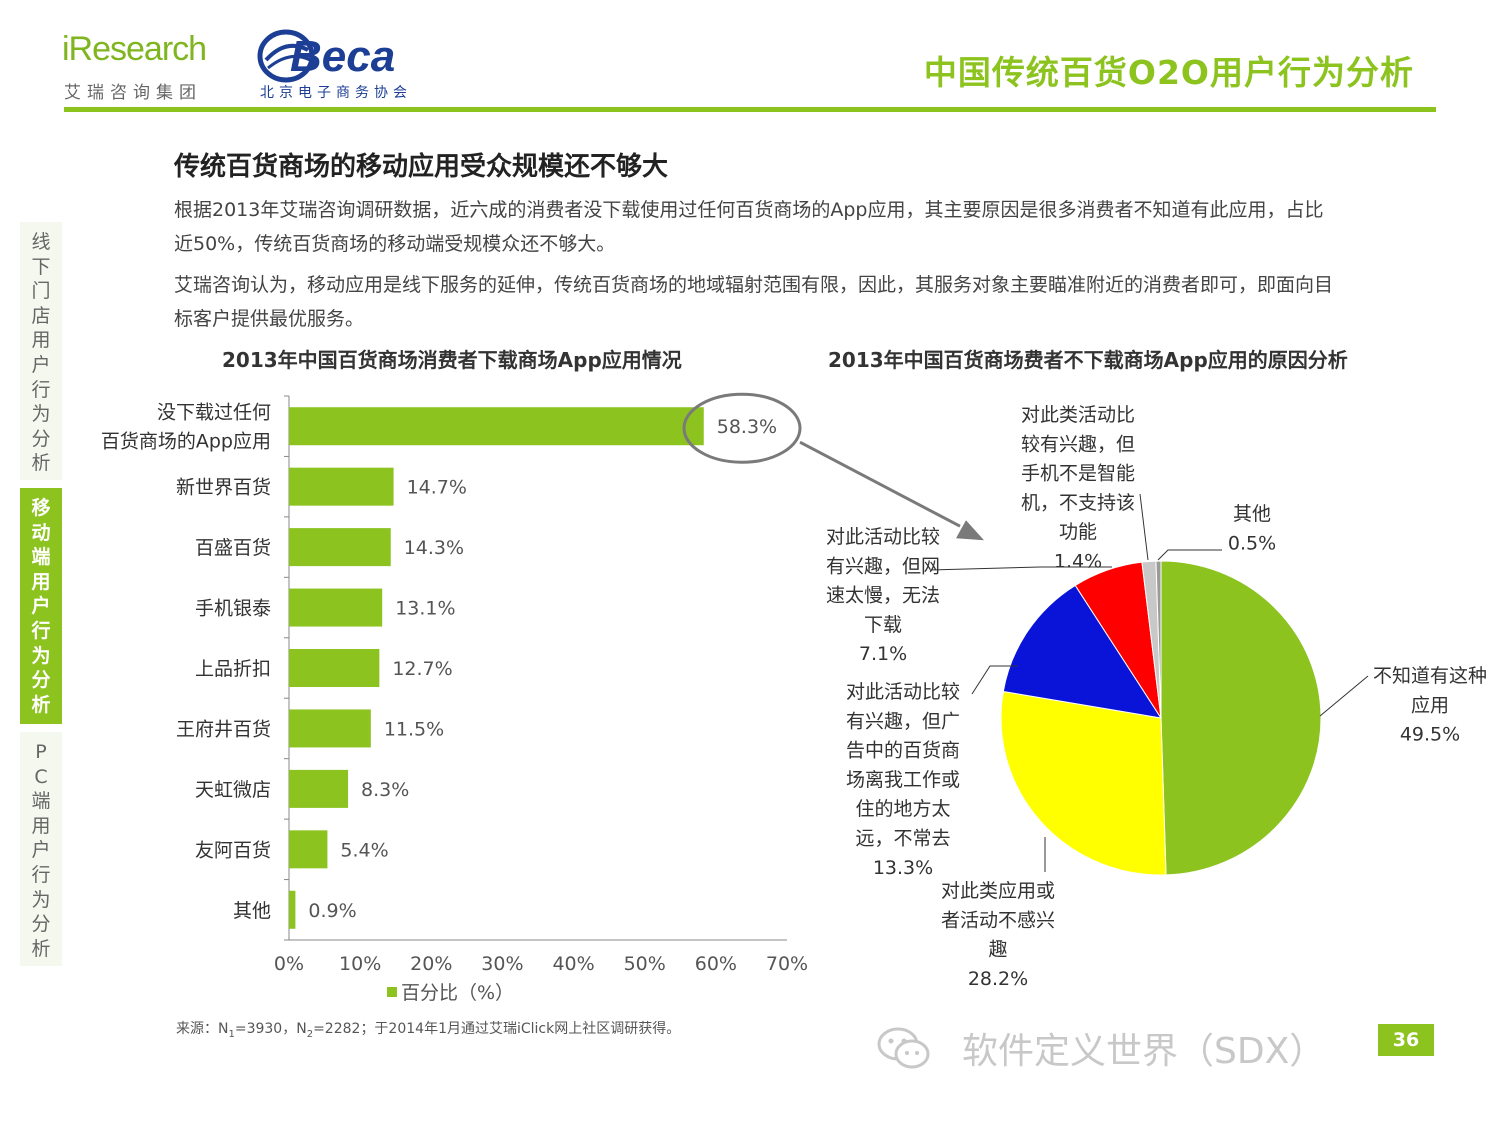  I want to click on pie-label: 应用, so click(1430, 705).